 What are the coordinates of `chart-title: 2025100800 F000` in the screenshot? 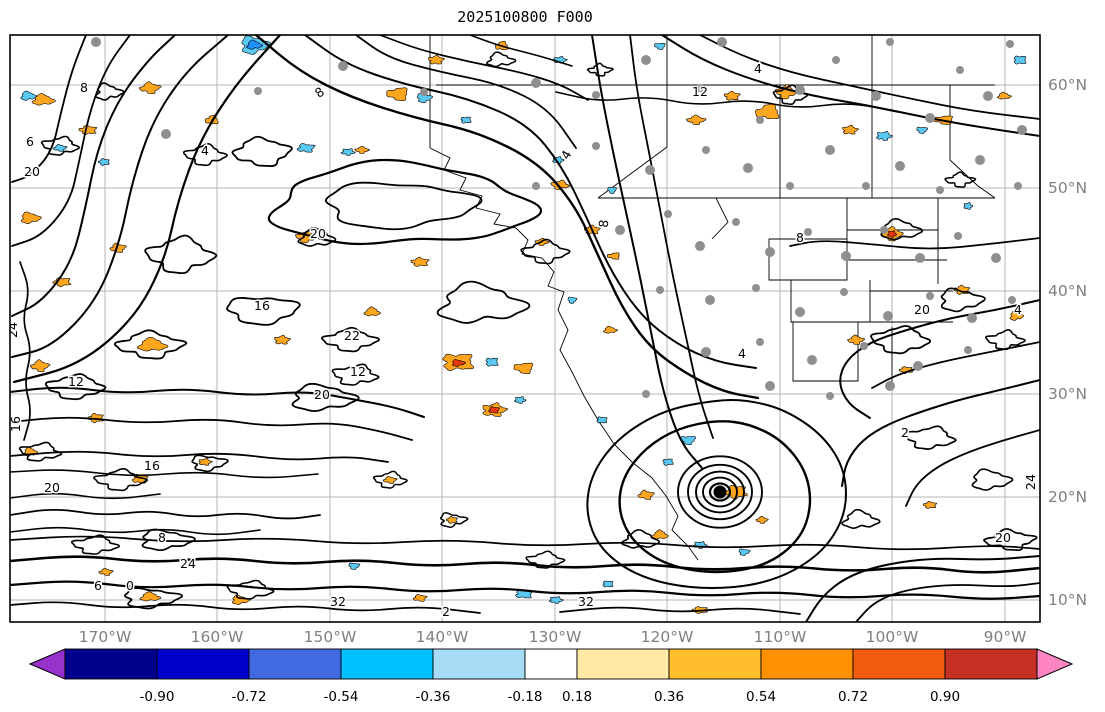 It's located at (525, 17).